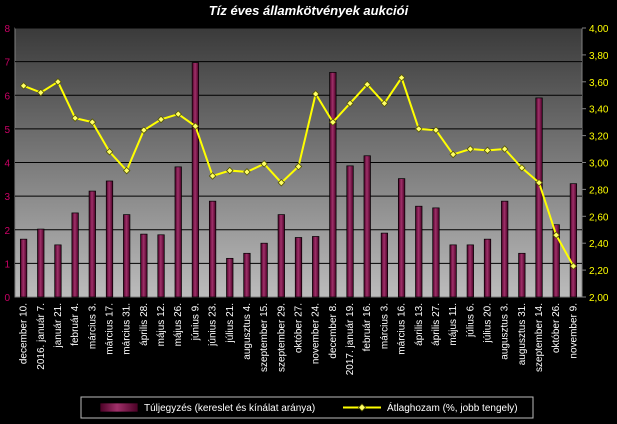 Image resolution: width=617 pixels, height=424 pixels. What do you see at coordinates (195, 322) in the screenshot?
I see `x-category-label: június 9.` at bounding box center [195, 322].